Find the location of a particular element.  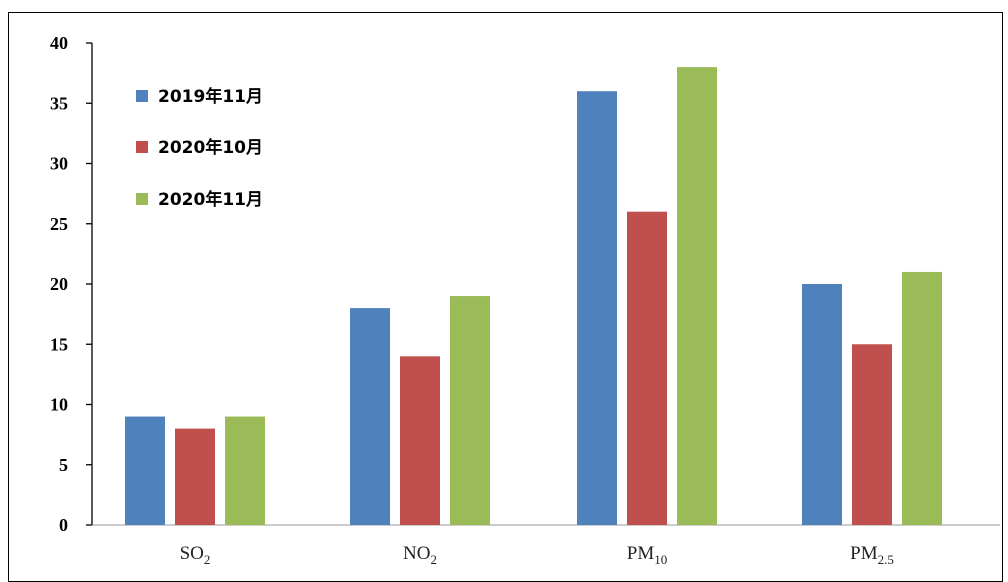

x-tick-label: PM2.5 is located at coordinates (872, 555).